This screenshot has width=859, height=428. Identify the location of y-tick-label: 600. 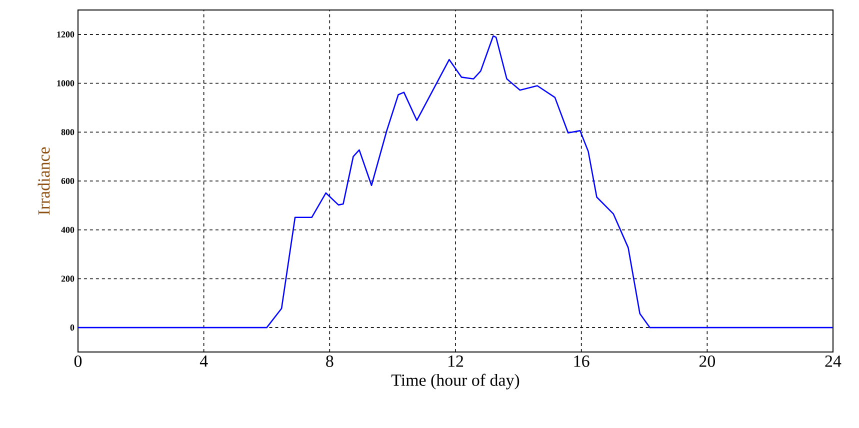
(67, 181).